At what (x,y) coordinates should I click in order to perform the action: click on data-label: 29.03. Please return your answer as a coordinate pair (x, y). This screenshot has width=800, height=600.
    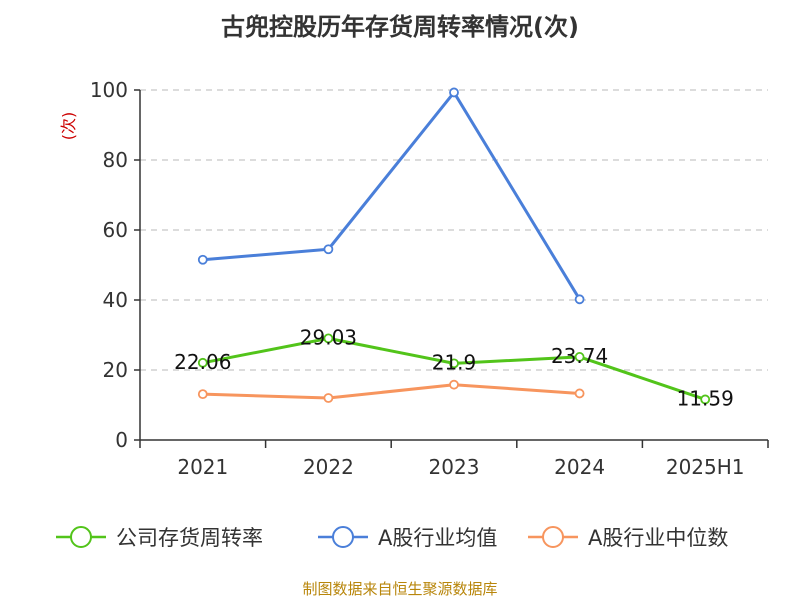
    Looking at the image, I should click on (328, 337).